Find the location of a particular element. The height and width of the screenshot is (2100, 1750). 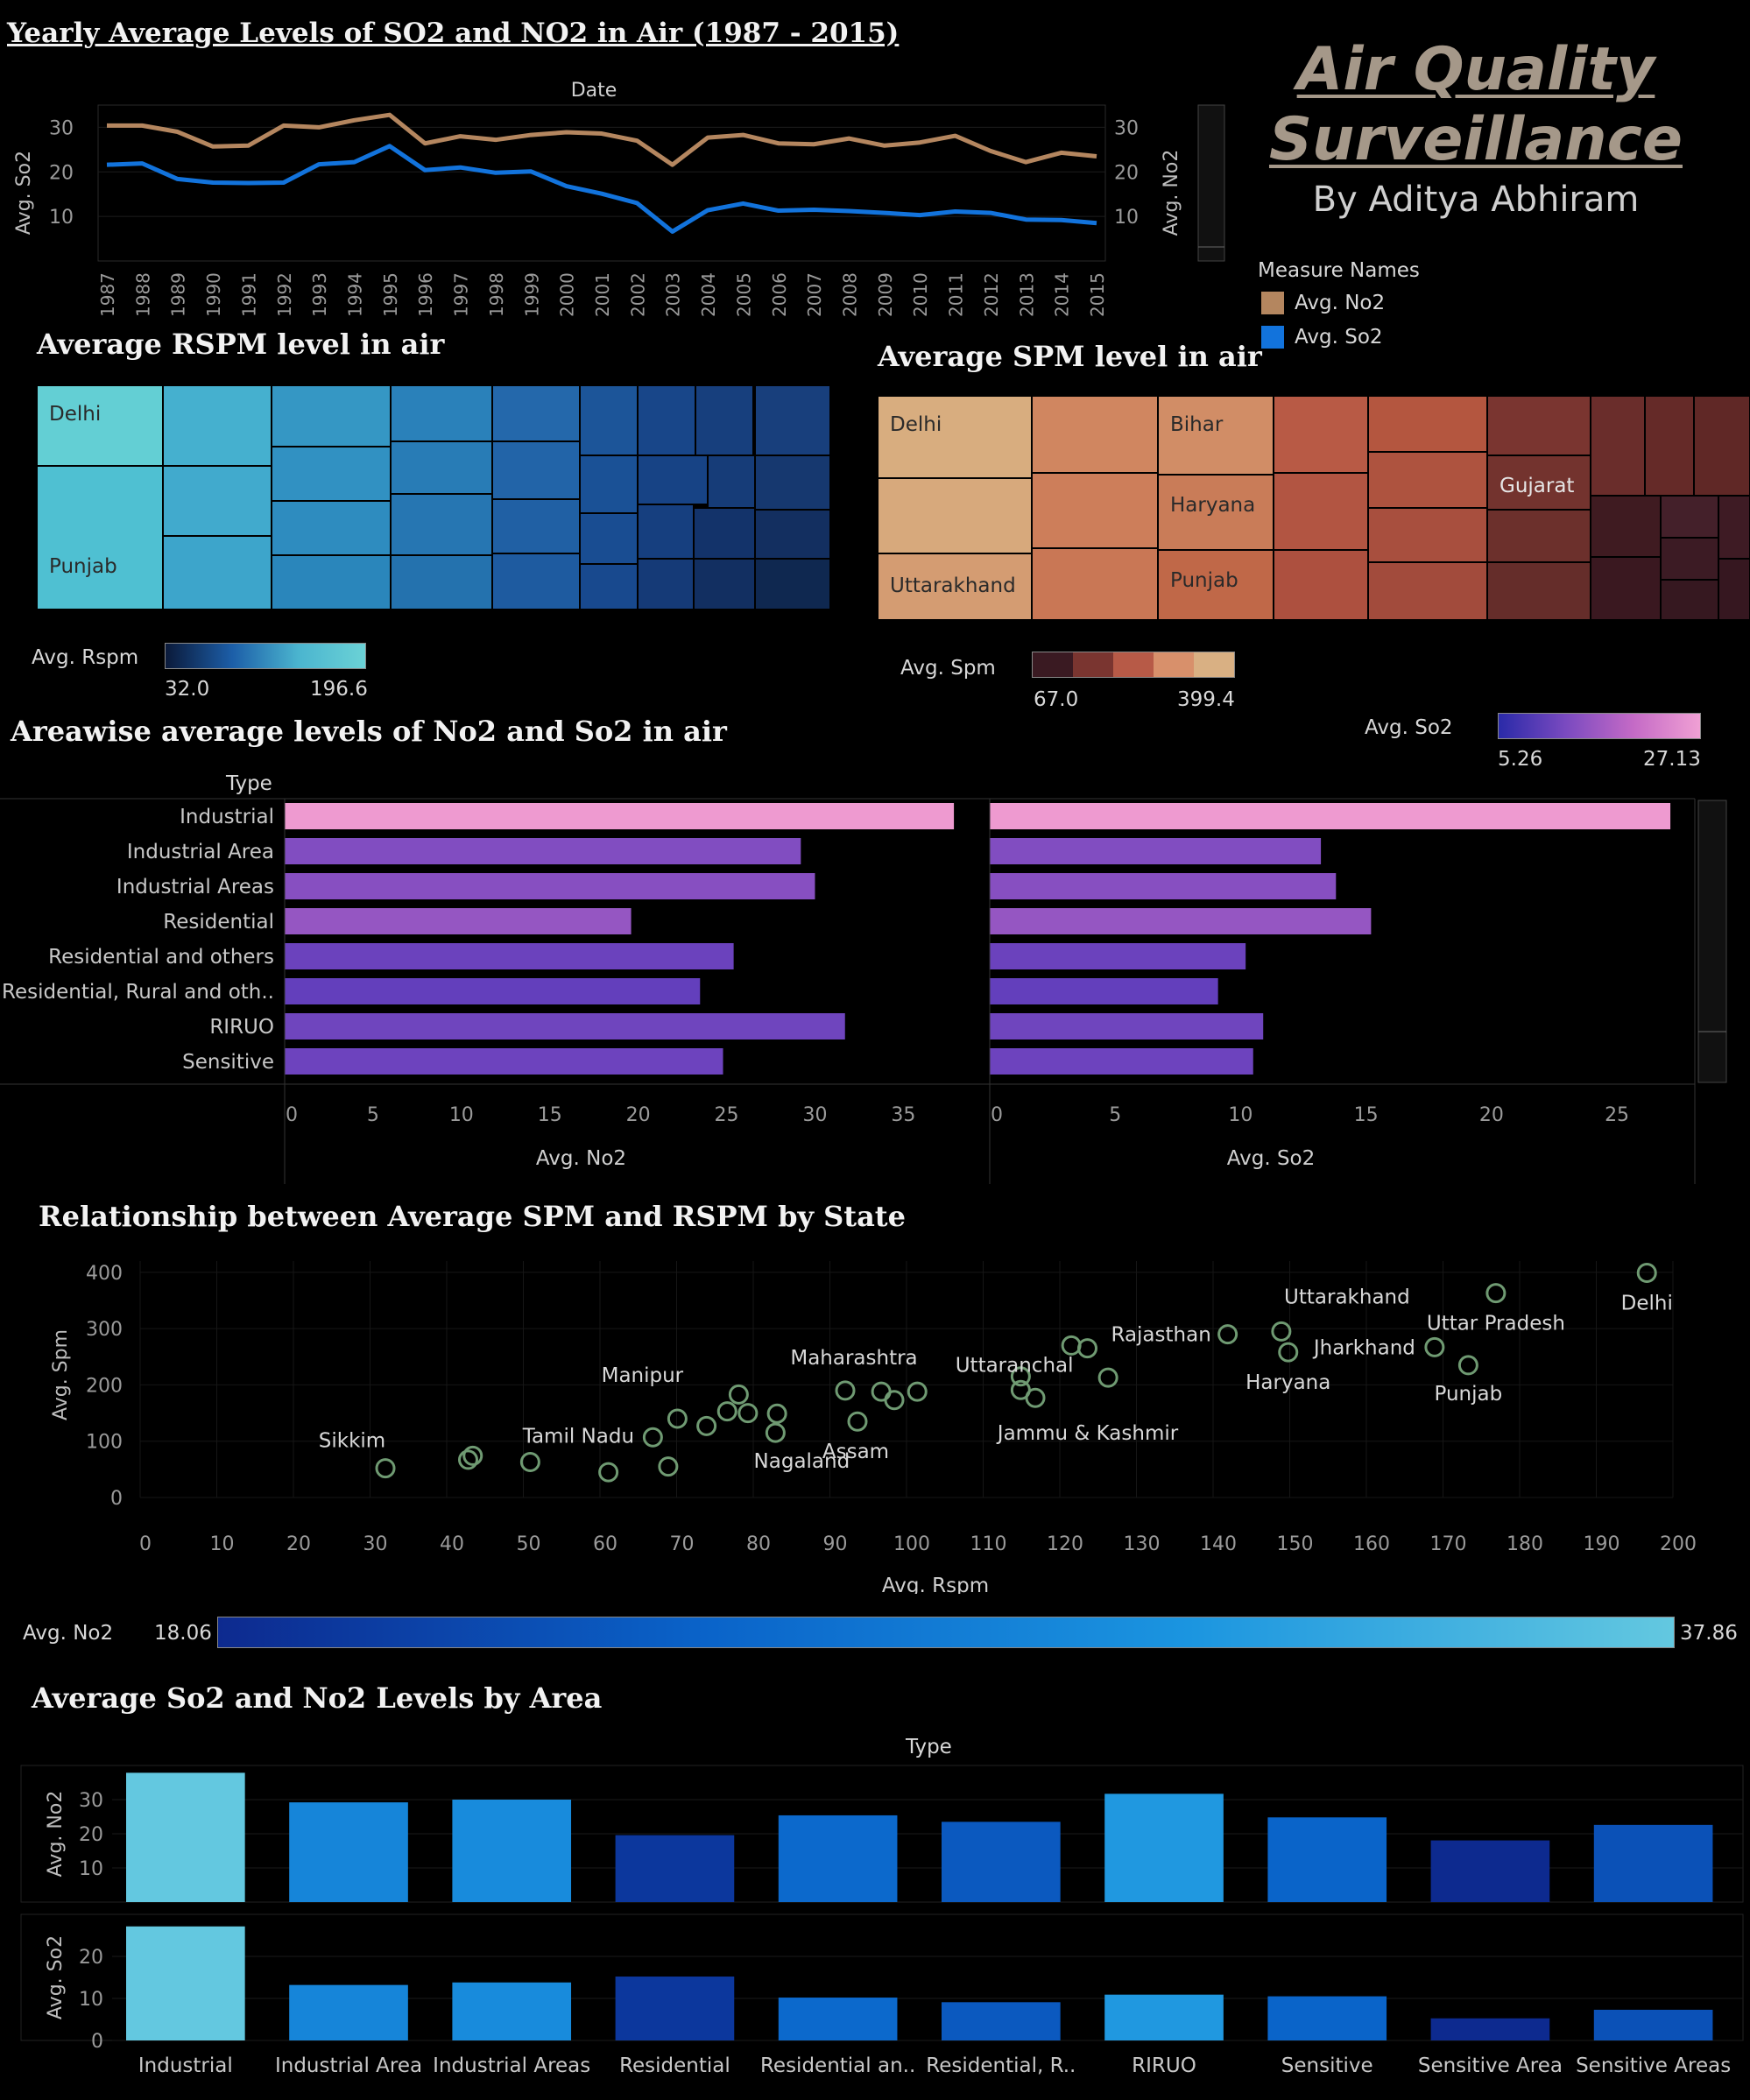

scatter-xtick: 130 is located at coordinates (1142, 1544).